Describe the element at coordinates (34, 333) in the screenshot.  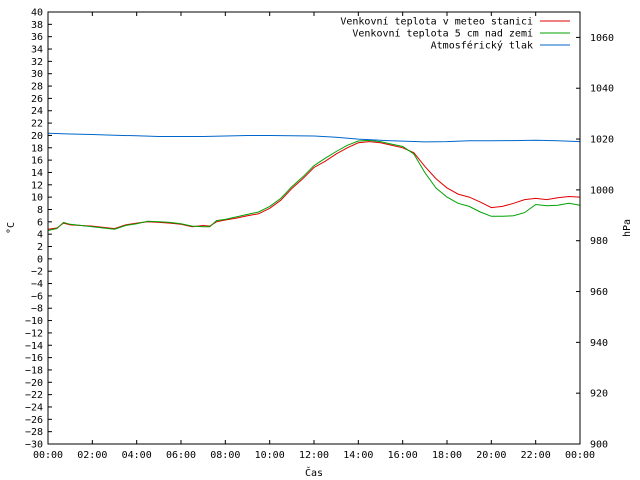
I see `y-left-tick-label: −12` at that location.